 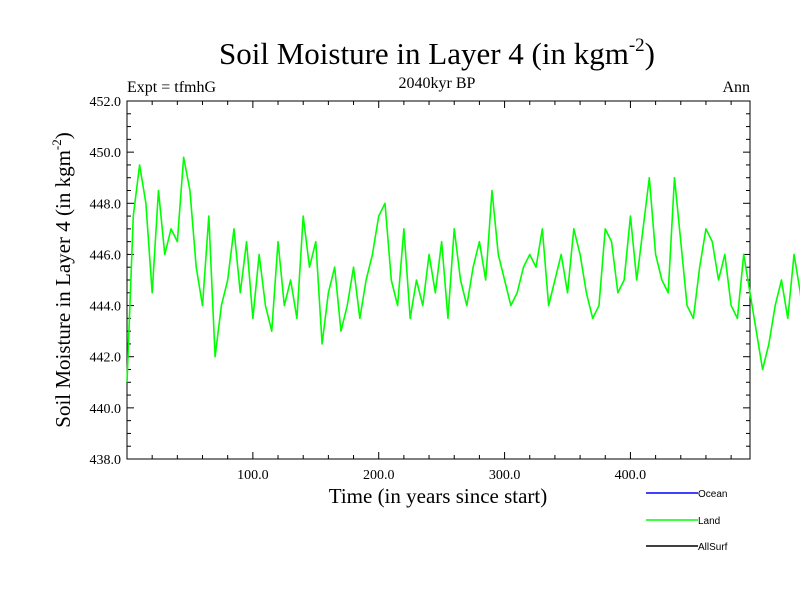 What do you see at coordinates (106, 204) in the screenshot?
I see `y-tick-label: 448.0` at bounding box center [106, 204].